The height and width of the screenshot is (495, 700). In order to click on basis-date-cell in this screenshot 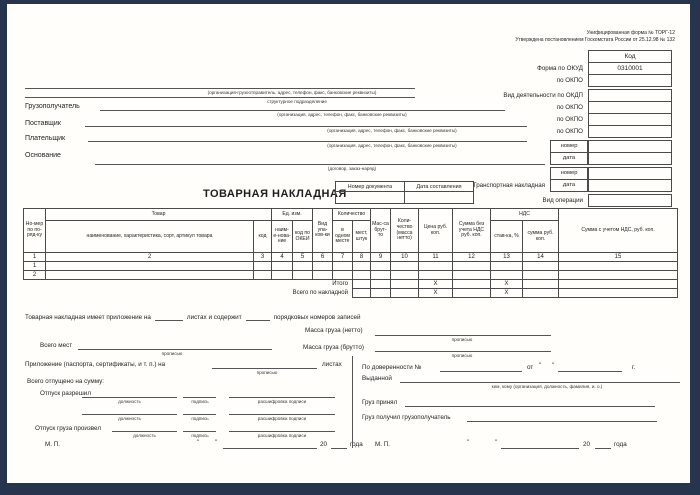, I will do `click(630, 158)`.